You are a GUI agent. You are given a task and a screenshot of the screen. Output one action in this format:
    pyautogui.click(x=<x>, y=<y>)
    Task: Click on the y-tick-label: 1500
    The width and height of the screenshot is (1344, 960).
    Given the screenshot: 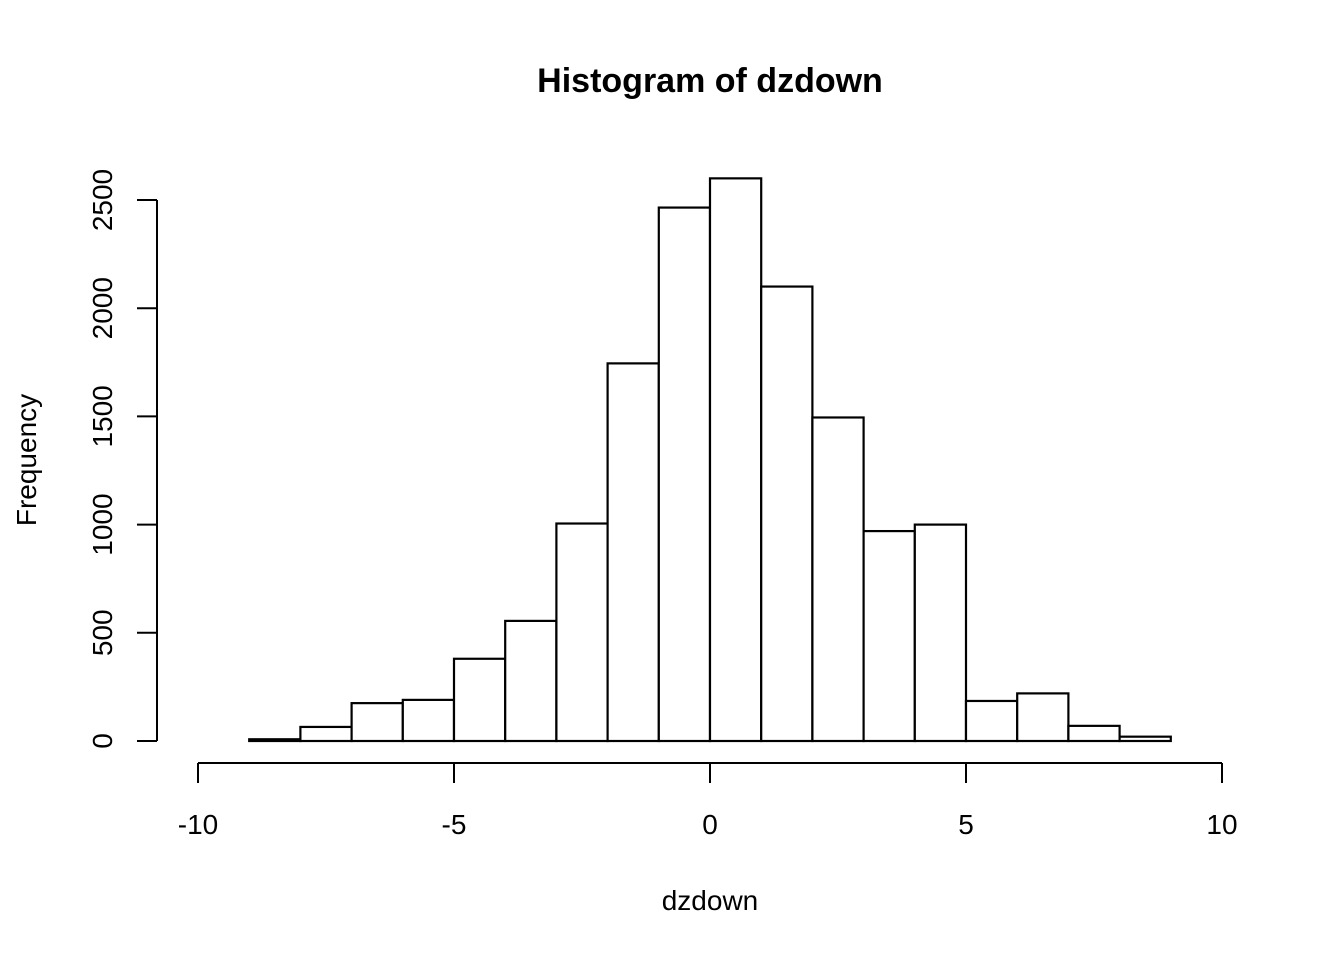 What is the action you would take?
    pyautogui.click(x=102, y=416)
    